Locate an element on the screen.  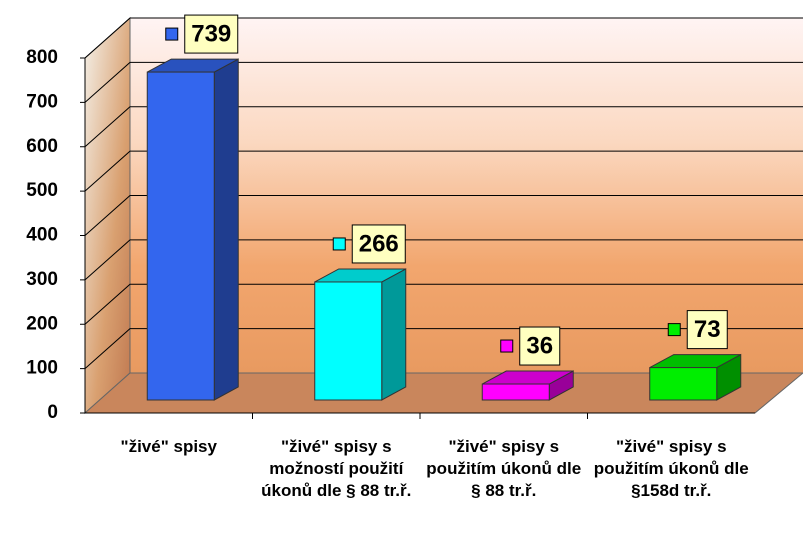
y-tick-label: 0 is located at coordinates (52, 412).